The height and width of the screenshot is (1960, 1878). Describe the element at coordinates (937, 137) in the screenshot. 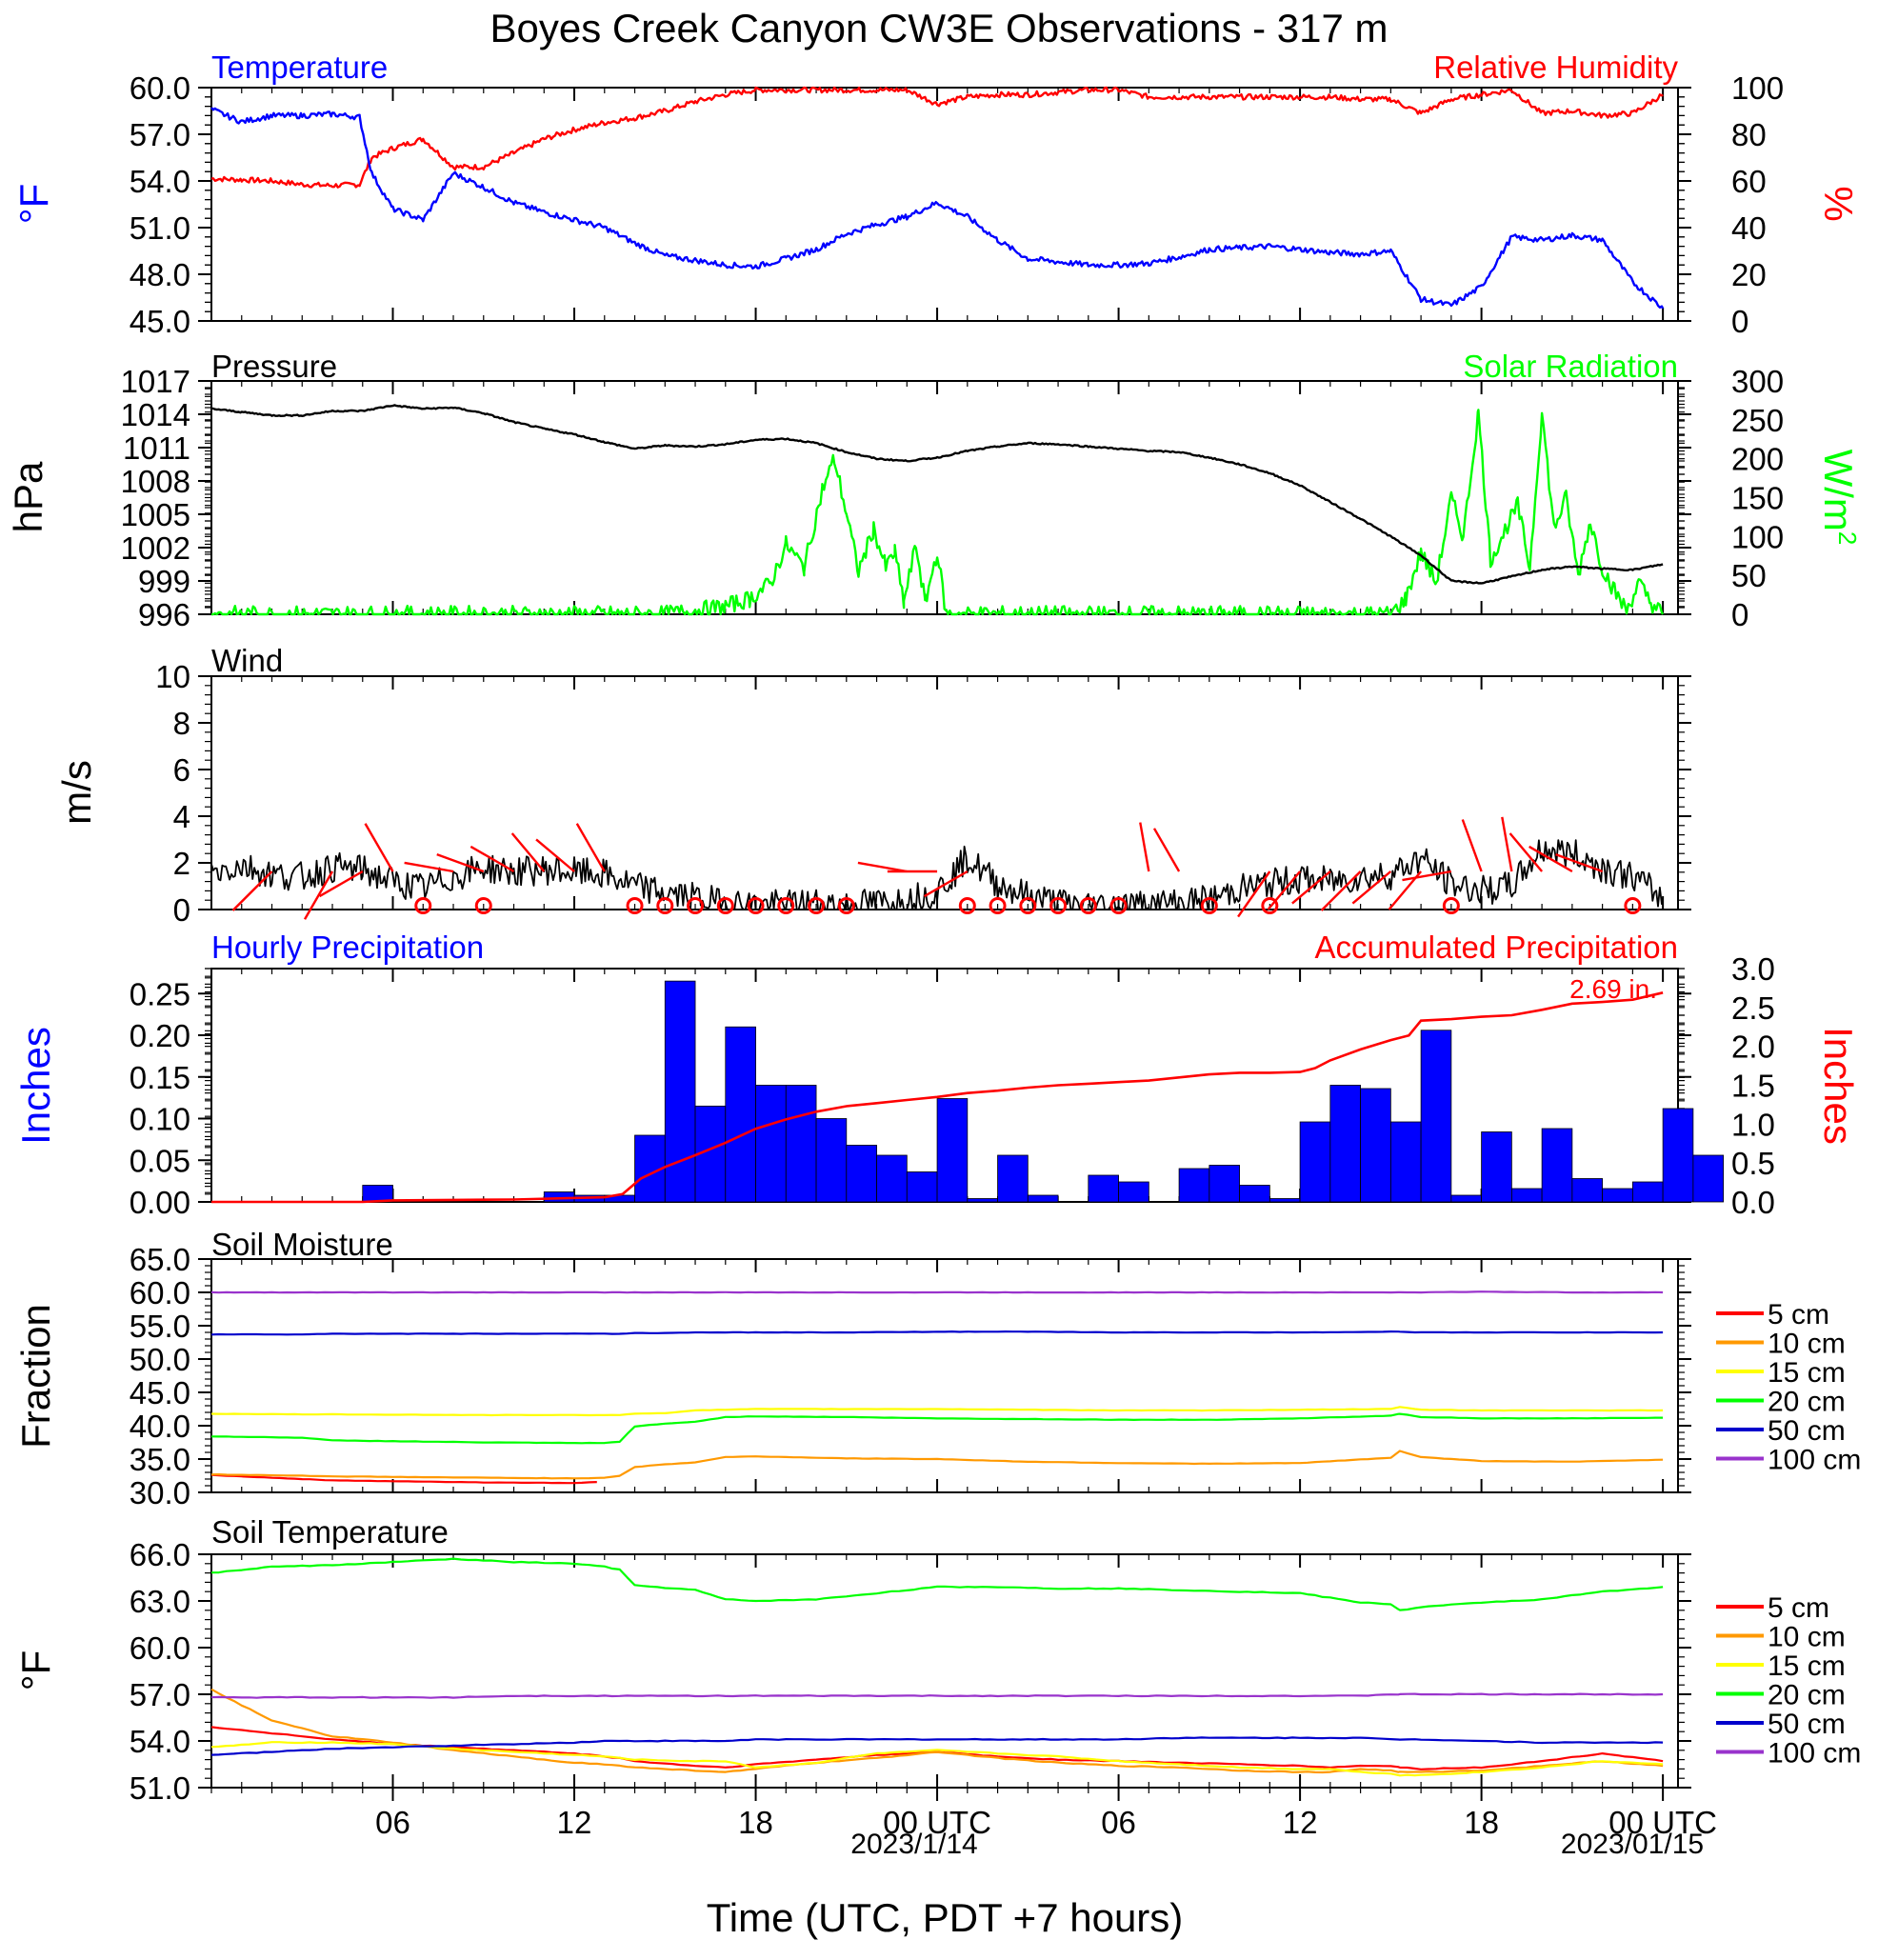

I see `relative-humidity-line` at that location.